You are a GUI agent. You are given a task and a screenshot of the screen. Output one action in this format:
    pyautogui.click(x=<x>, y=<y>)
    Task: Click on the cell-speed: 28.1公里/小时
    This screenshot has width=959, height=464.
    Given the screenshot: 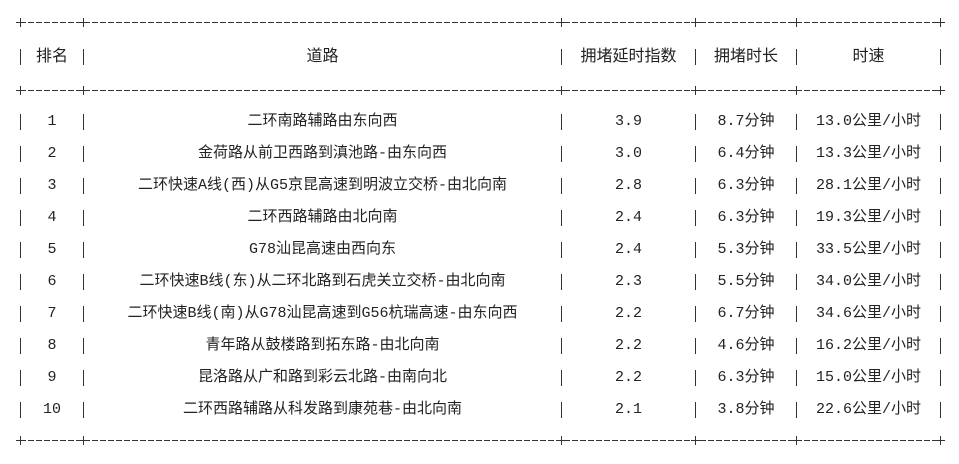 What is the action you would take?
    pyautogui.click(x=868, y=185)
    